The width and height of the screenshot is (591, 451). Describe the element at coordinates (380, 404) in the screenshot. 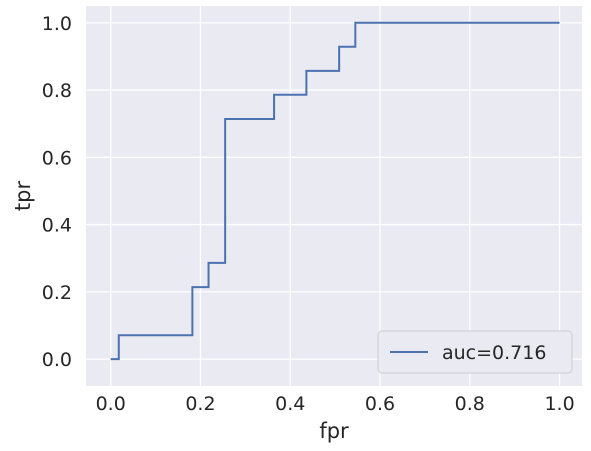

I see `x-tick-label: 0.6` at that location.